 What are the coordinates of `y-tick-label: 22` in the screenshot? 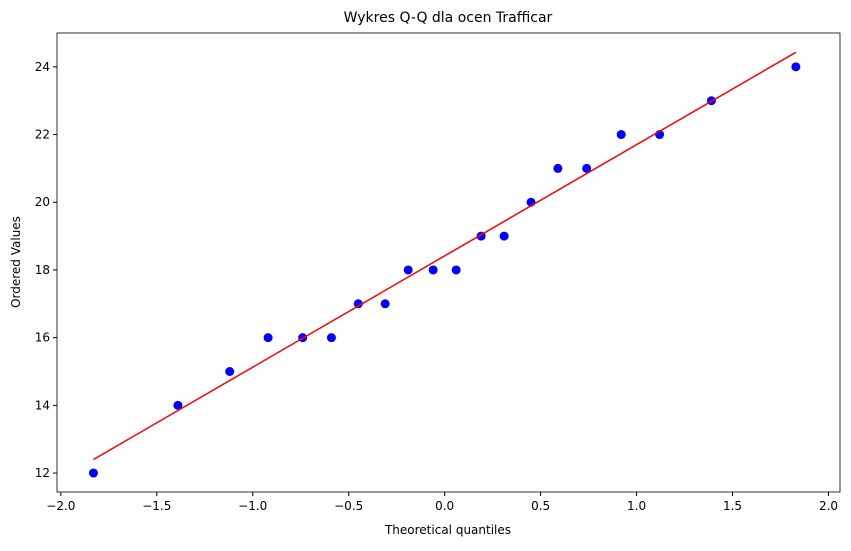 It's located at (42, 135).